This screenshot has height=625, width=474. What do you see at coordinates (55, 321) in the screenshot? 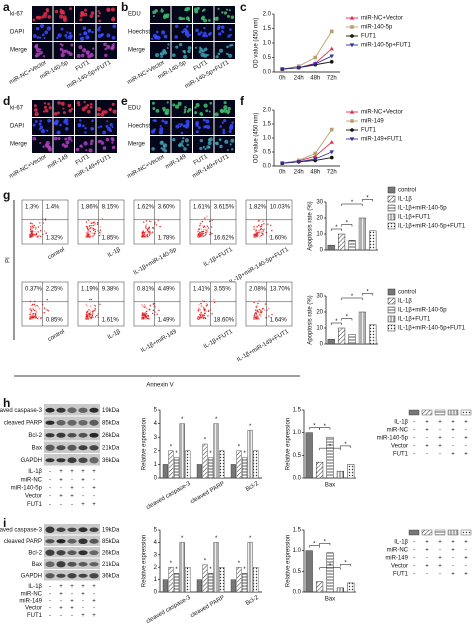
I see `quadrant-value: 0.85%` at bounding box center [55, 321].